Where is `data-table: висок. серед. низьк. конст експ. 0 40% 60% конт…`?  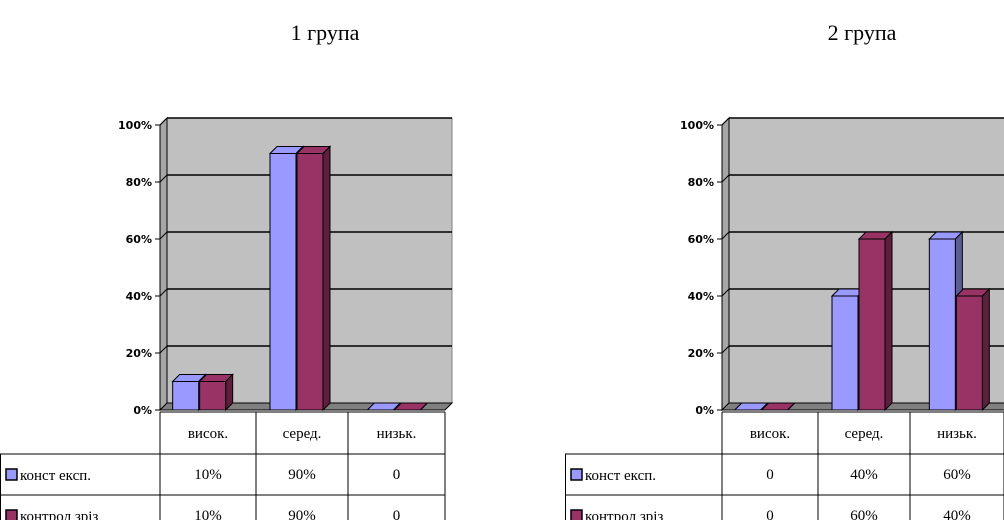 data-table: висок. серед. низьк. конст експ. 0 40% 60% конт… is located at coordinates (784, 465).